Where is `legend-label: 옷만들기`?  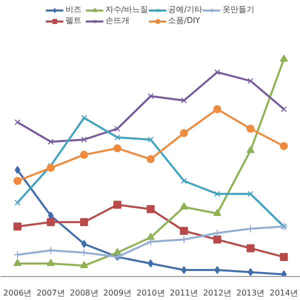
legend-label: 옷만들기 is located at coordinates (238, 9).